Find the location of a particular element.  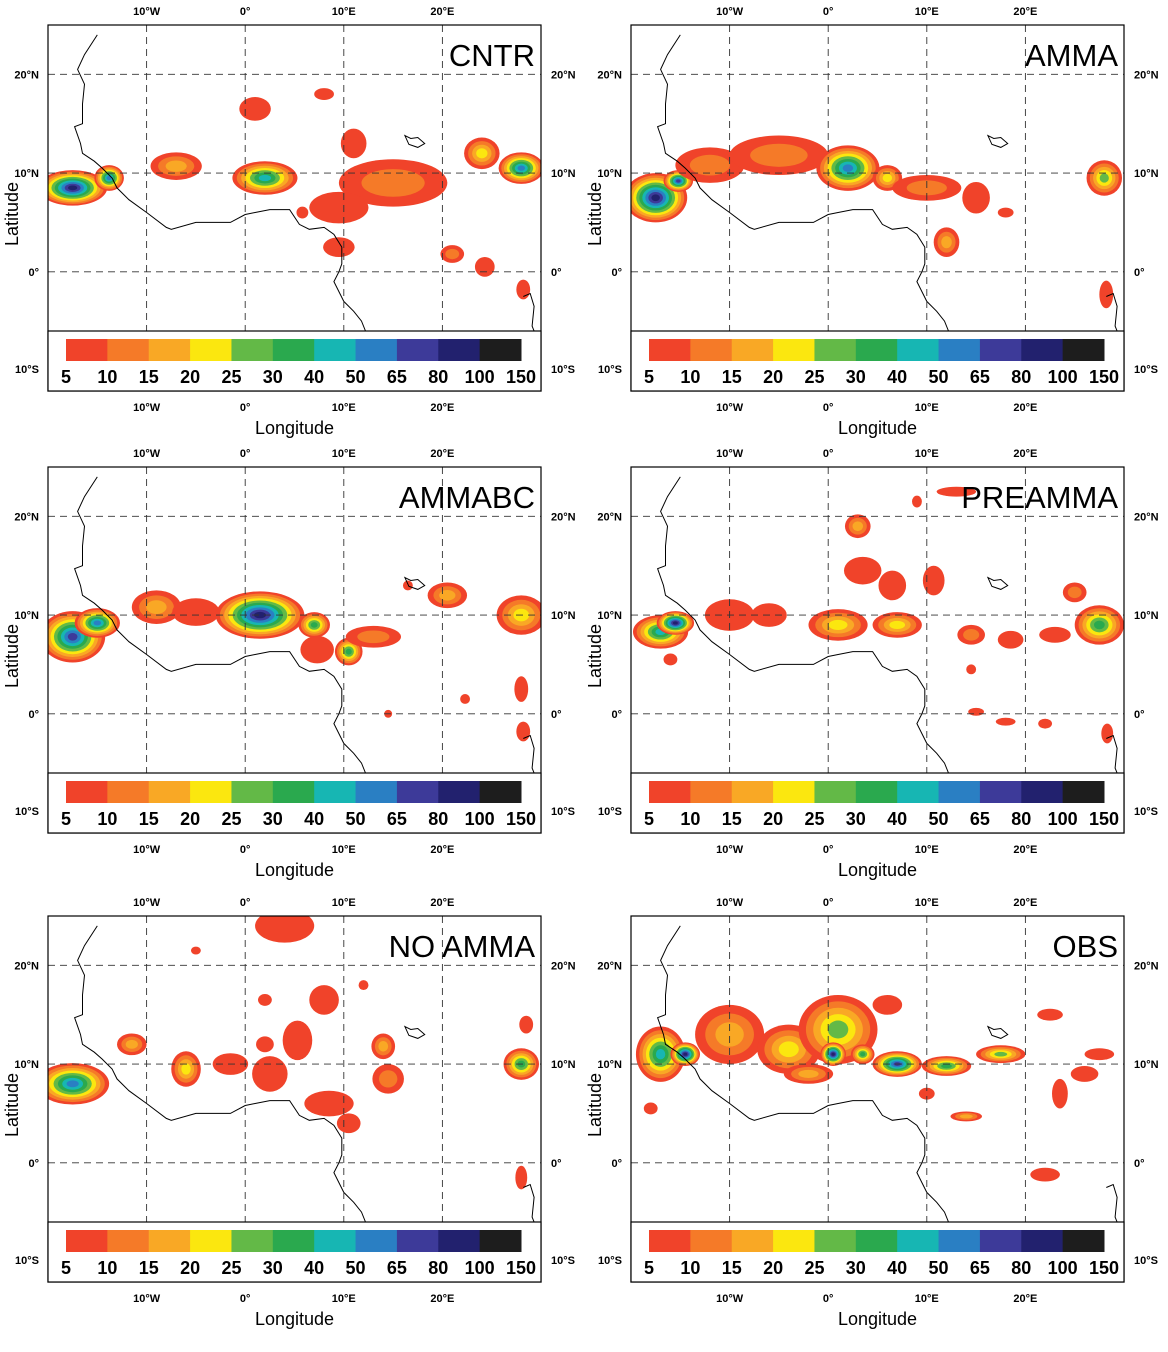

x-axis-label: Longitude is located at coordinates (877, 1319).